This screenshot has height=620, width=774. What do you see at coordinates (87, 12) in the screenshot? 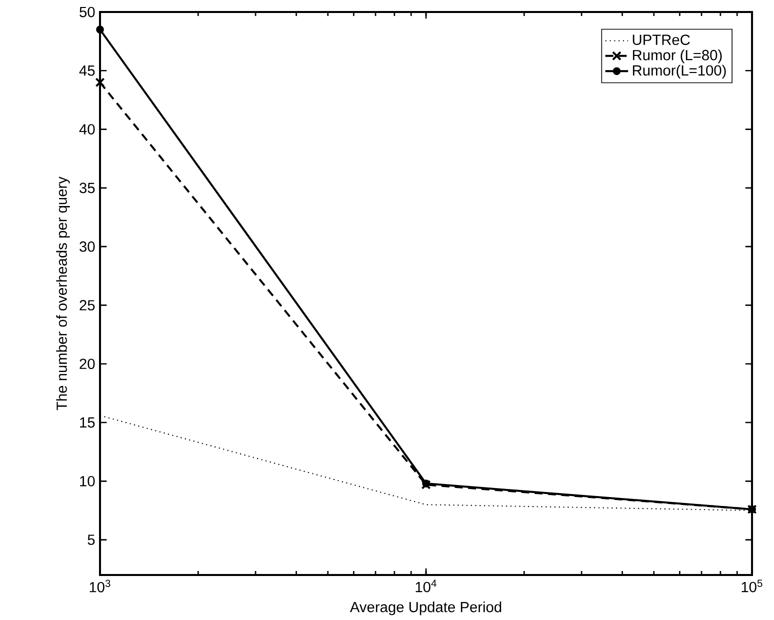
I see `y-tick-label: 50` at bounding box center [87, 12].